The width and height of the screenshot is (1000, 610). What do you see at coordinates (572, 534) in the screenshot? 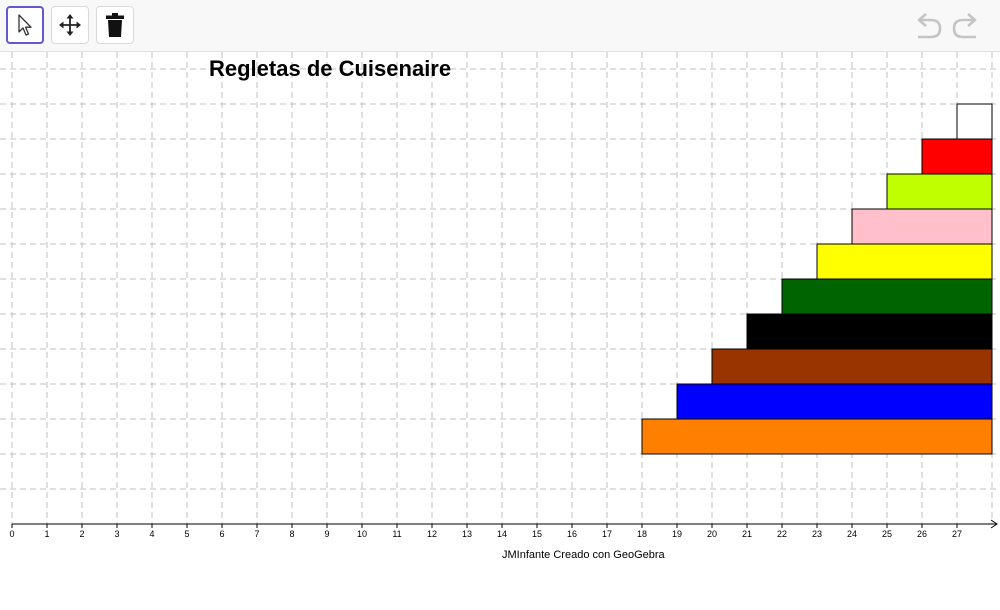
I see `x-tick-label: 16` at bounding box center [572, 534].